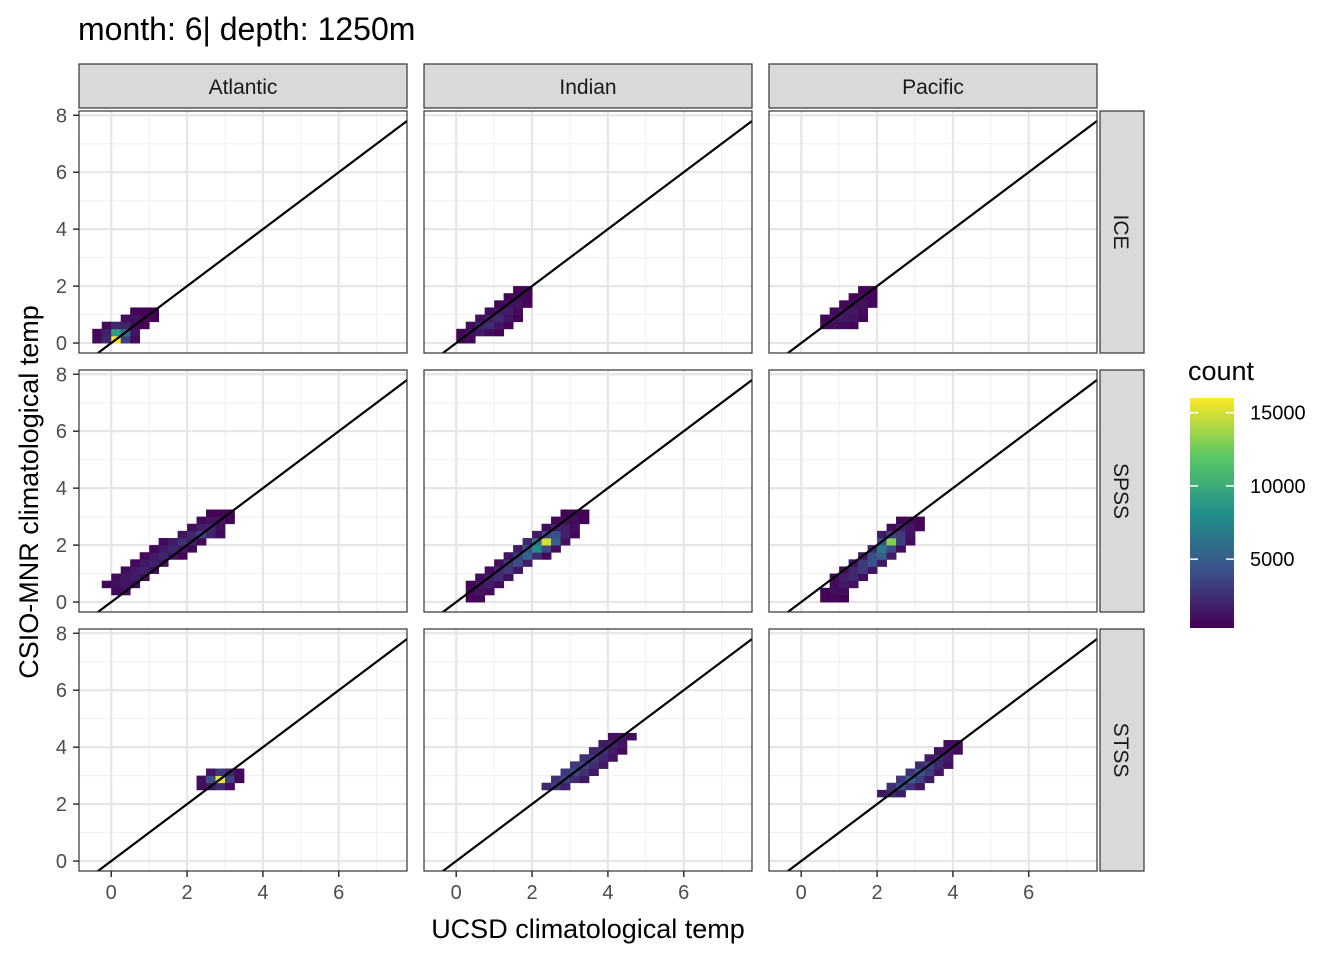  What do you see at coordinates (61, 634) in the screenshot?
I see `y-tick-label: 8` at bounding box center [61, 634].